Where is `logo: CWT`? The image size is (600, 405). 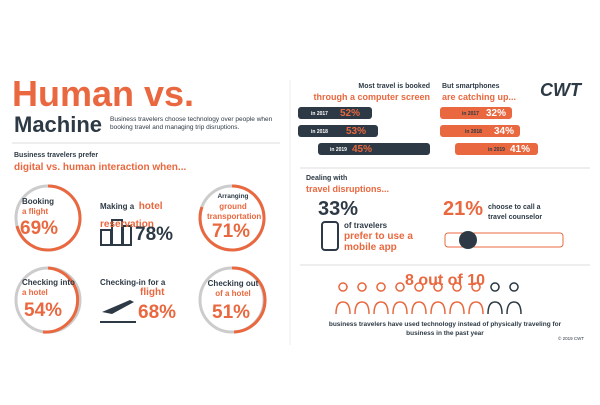 logo: CWT is located at coordinates (560, 90).